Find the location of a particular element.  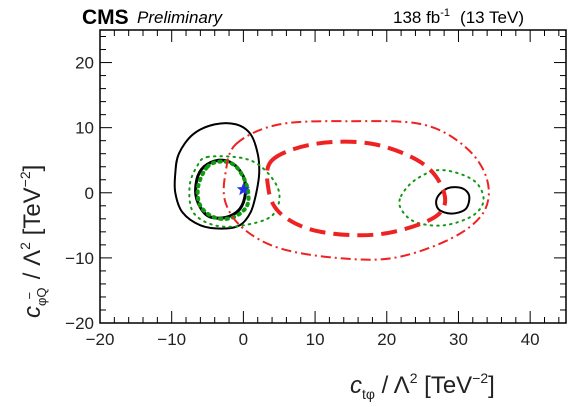

x-axis-symbol: c is located at coordinates (356, 385).